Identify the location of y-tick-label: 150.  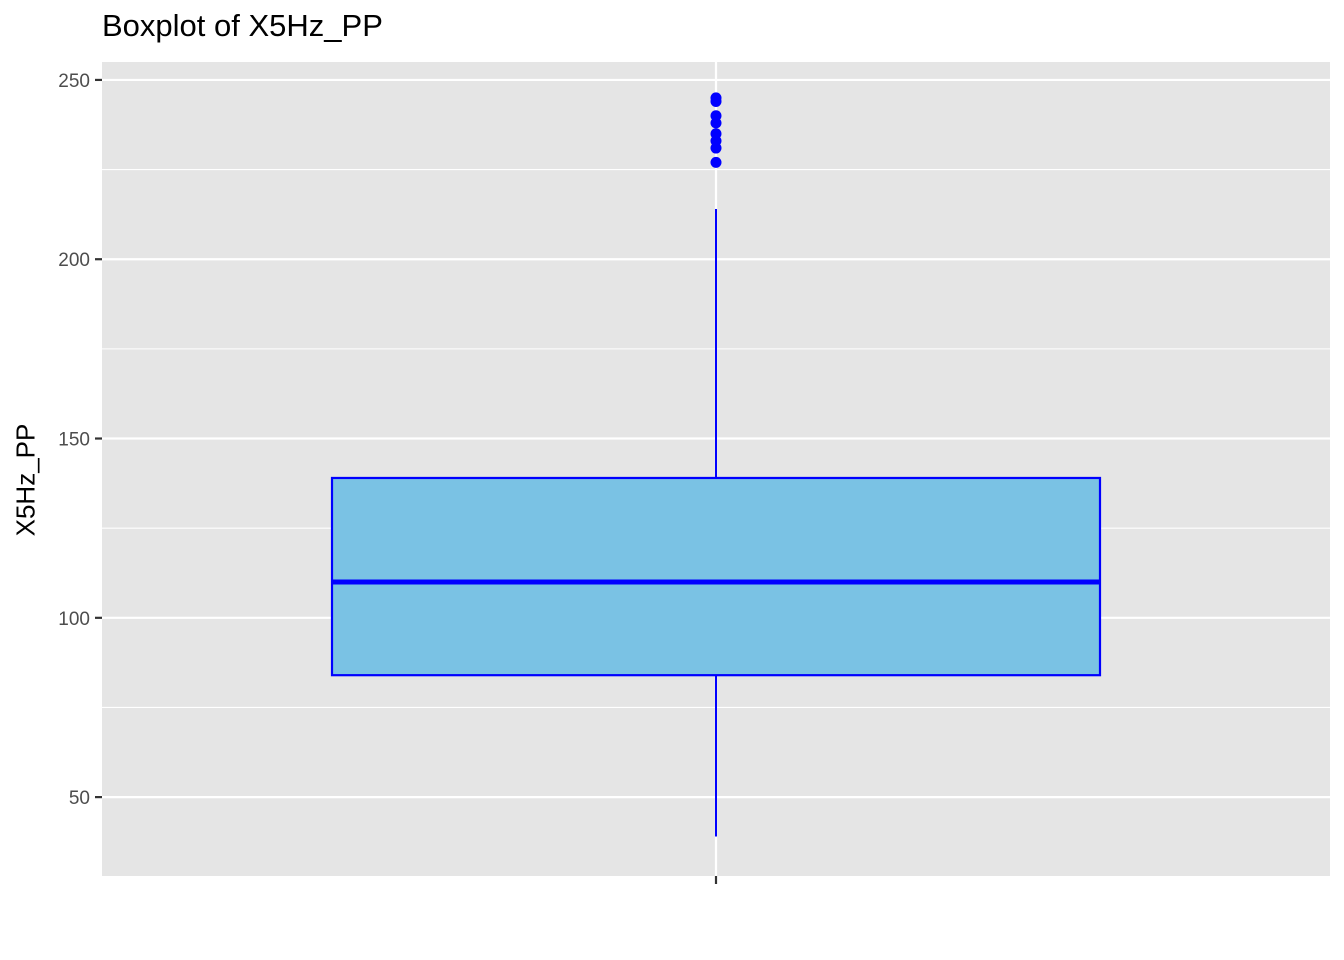
(74, 440).